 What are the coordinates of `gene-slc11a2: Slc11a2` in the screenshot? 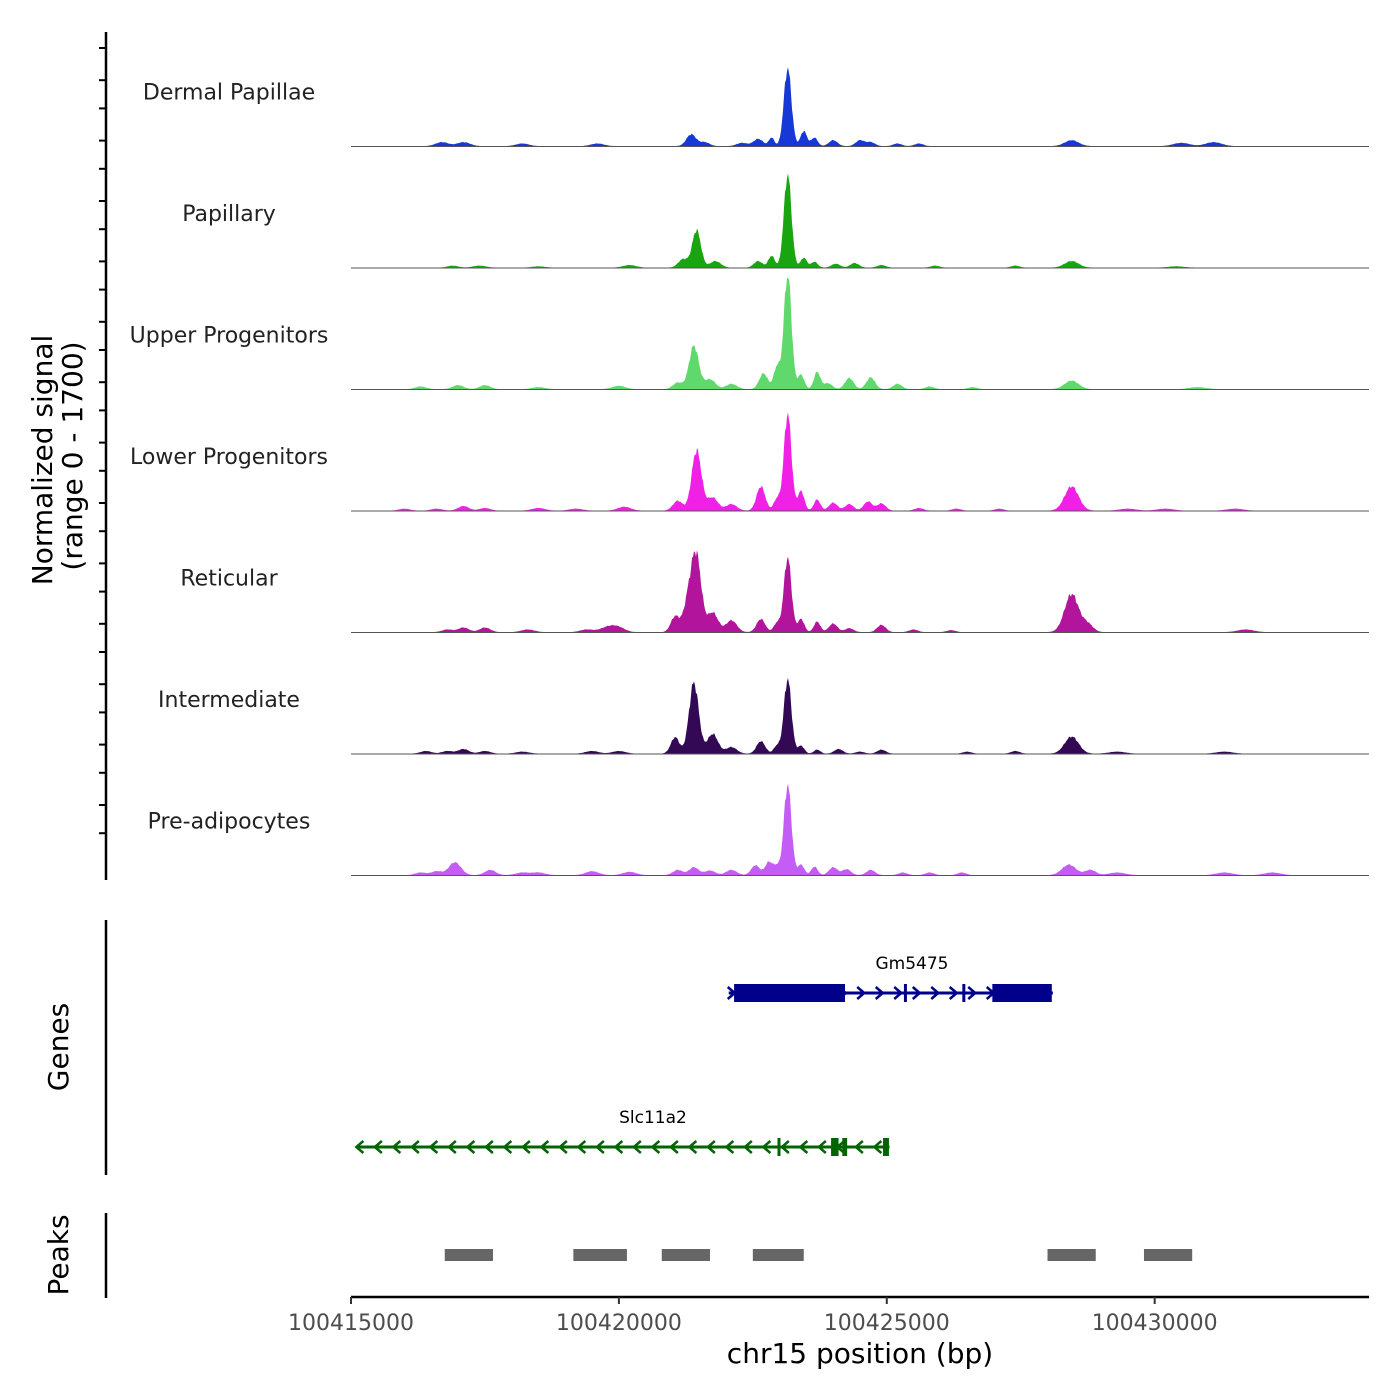 It's located at (622, 1132).